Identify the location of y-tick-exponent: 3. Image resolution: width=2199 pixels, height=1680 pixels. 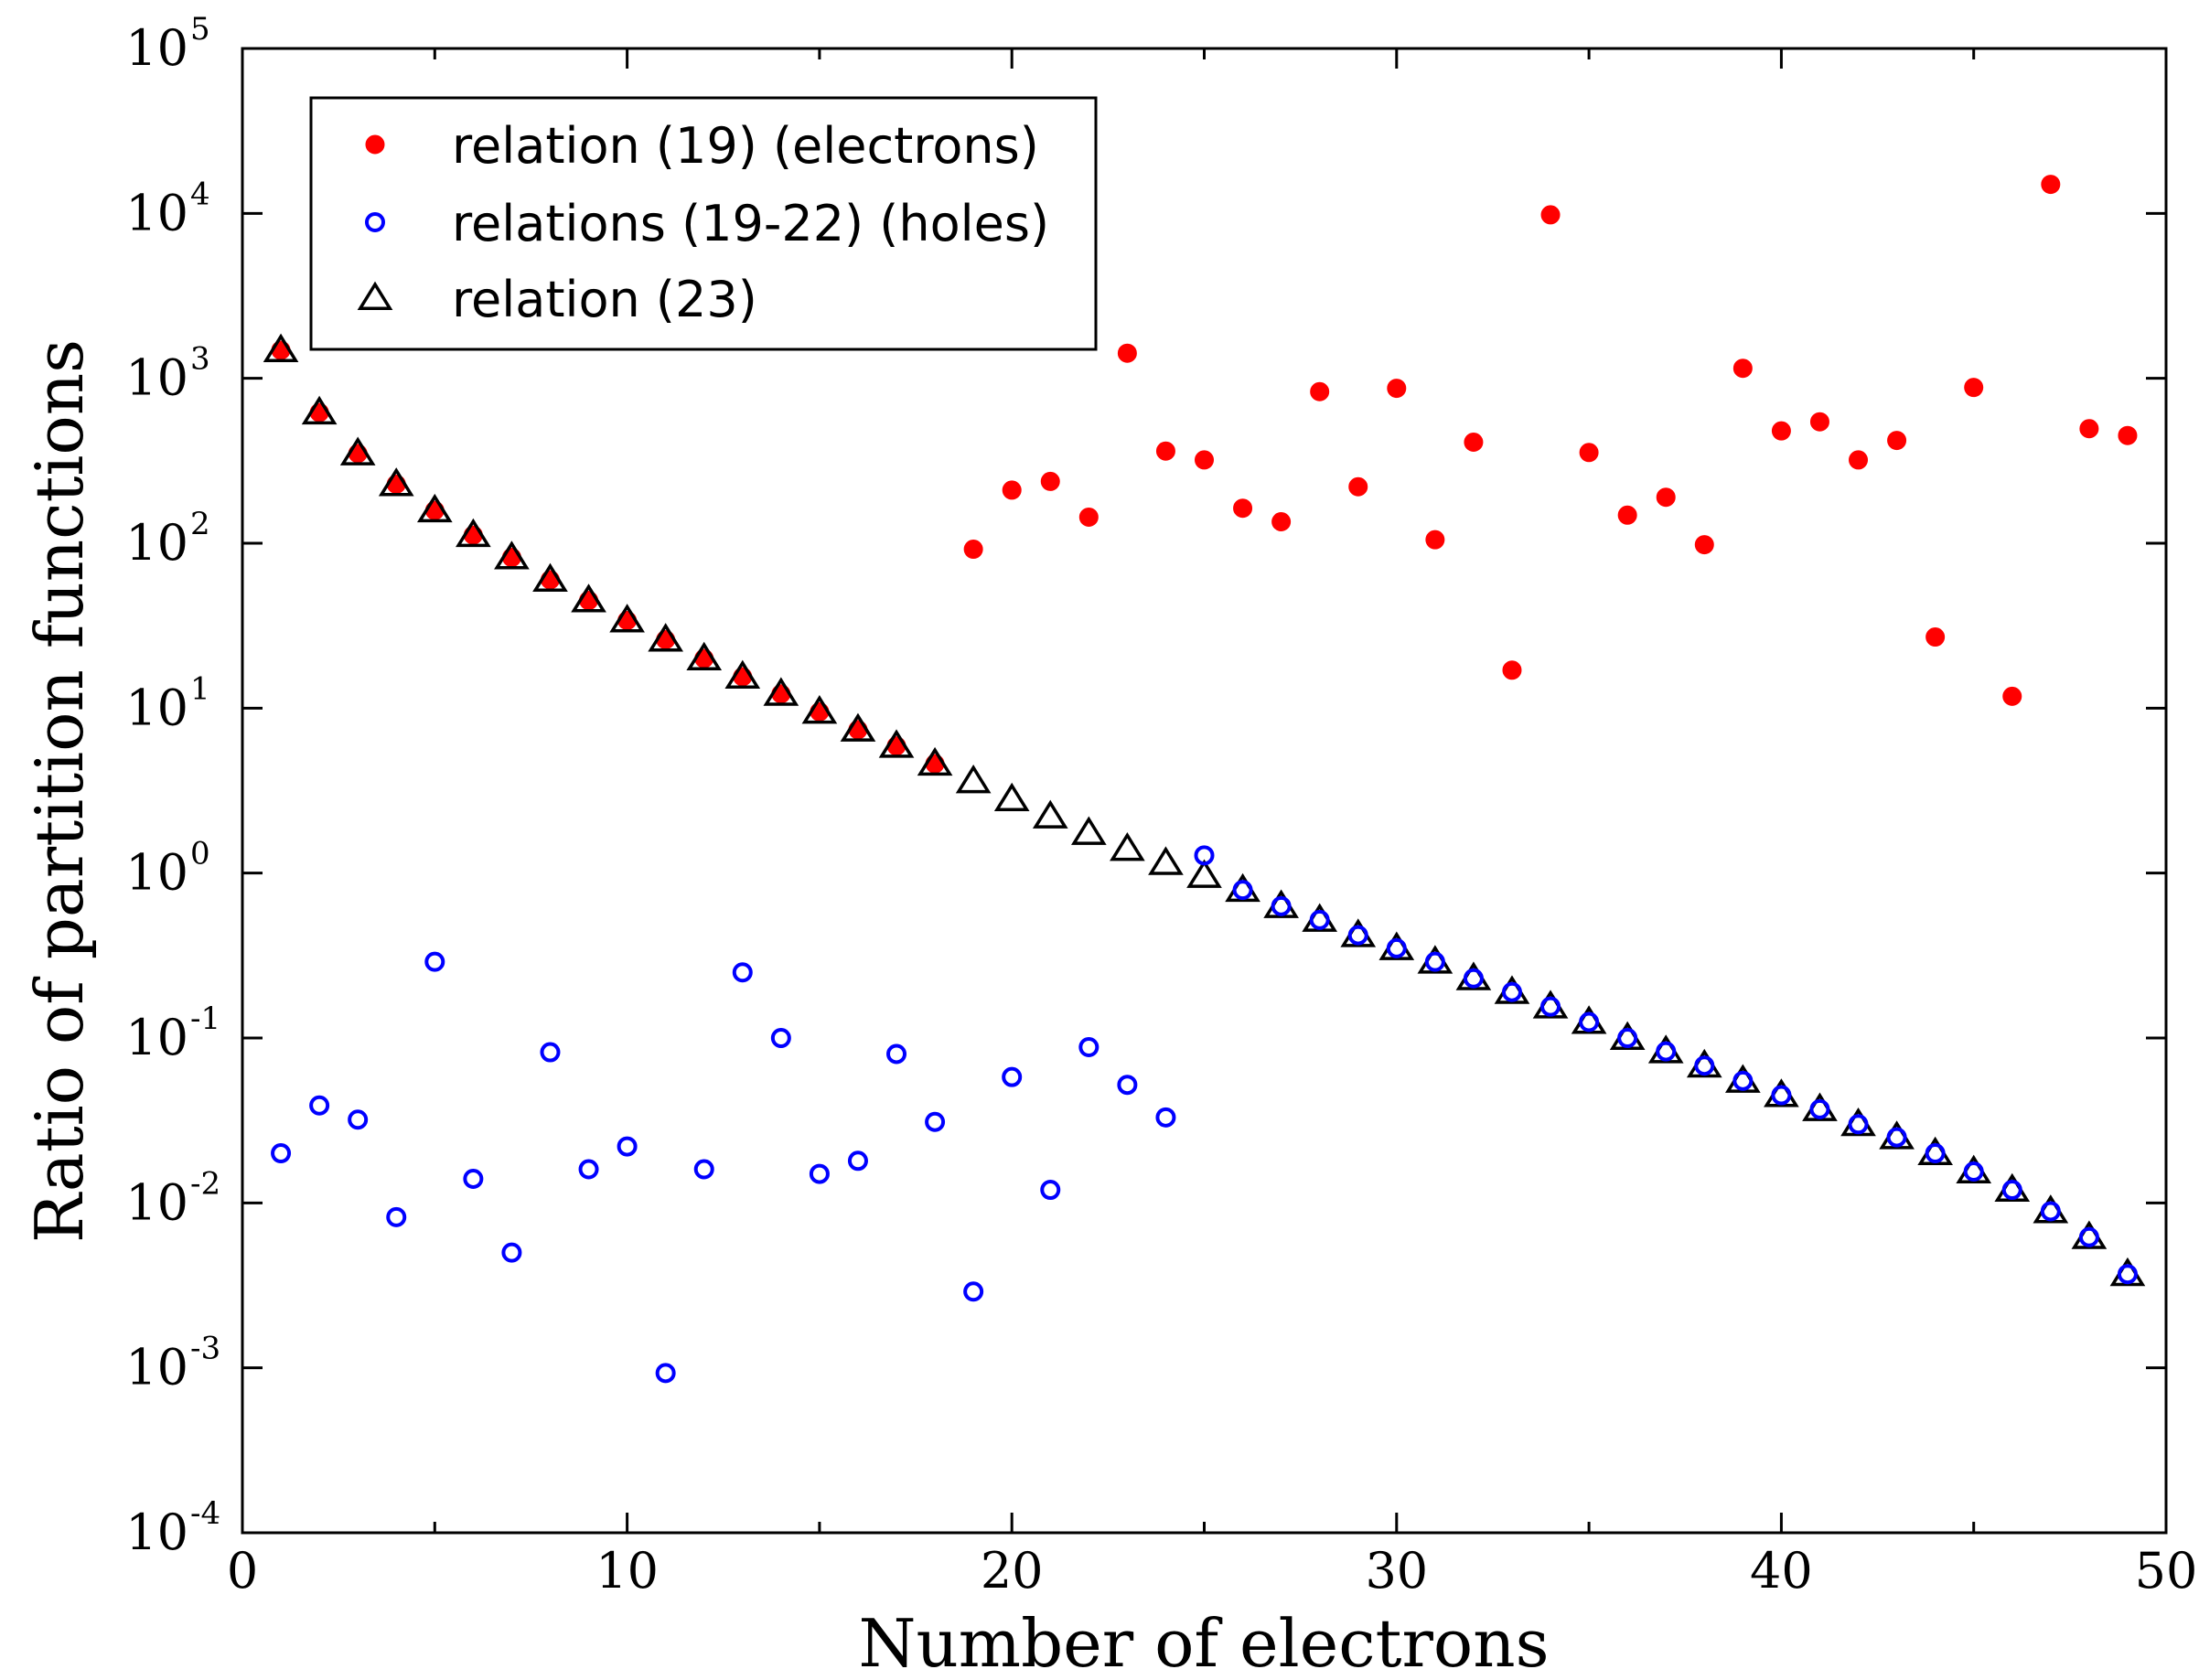
(200, 359).